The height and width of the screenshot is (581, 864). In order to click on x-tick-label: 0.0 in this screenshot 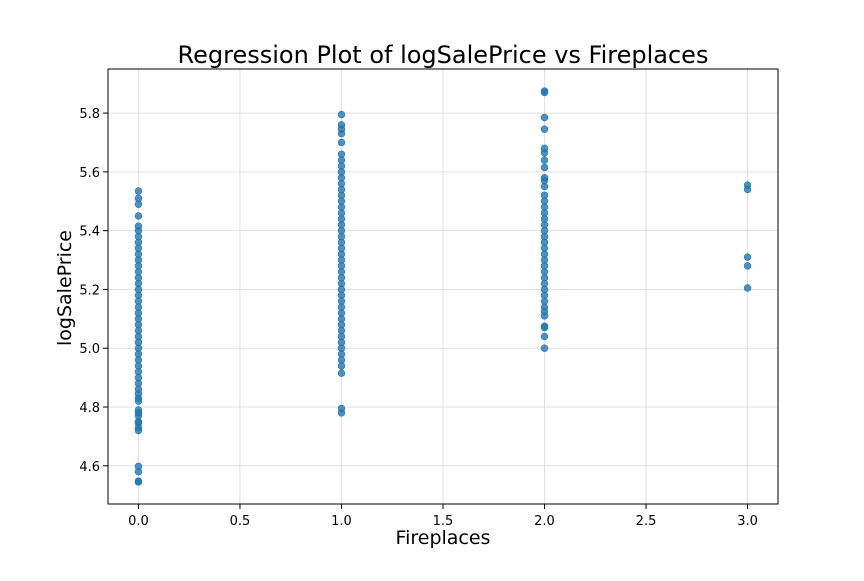, I will do `click(138, 521)`.